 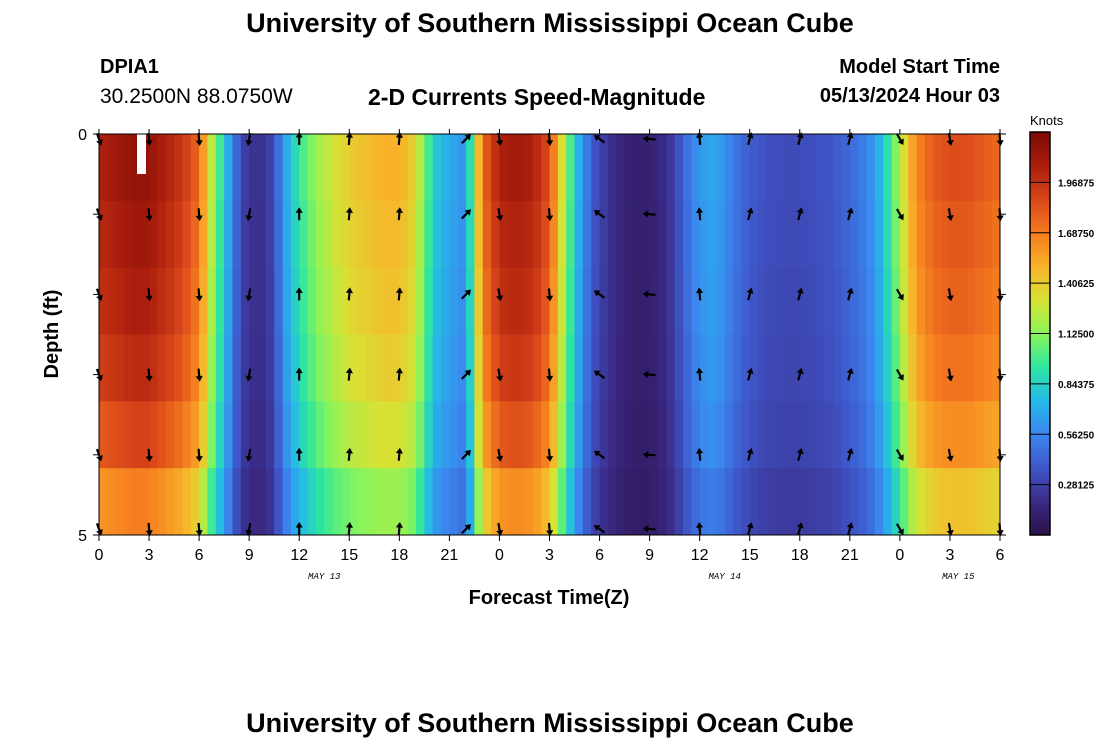 What do you see at coordinates (1076, 435) in the screenshot?
I see `colorbar-tick-label: 0.56250` at bounding box center [1076, 435].